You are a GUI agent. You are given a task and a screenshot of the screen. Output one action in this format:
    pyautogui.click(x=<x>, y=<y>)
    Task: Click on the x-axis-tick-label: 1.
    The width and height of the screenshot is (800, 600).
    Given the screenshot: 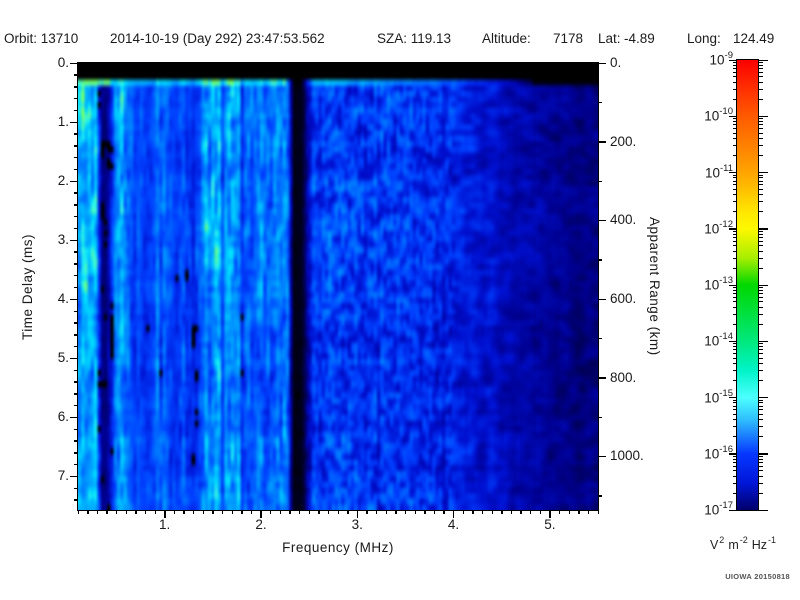 What is the action you would take?
    pyautogui.click(x=165, y=524)
    